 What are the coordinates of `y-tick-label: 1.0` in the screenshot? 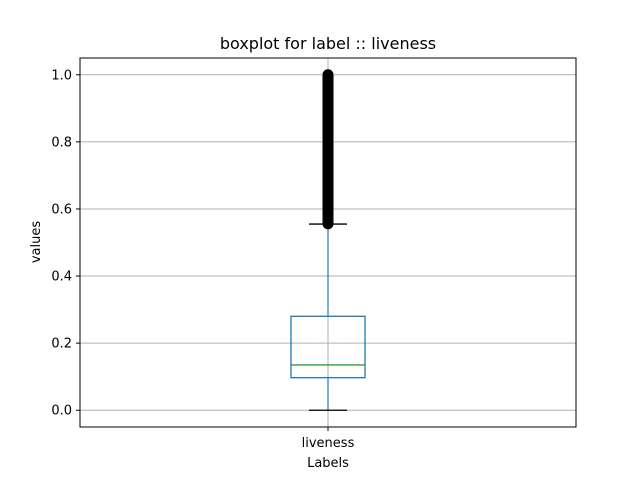 It's located at (61, 75).